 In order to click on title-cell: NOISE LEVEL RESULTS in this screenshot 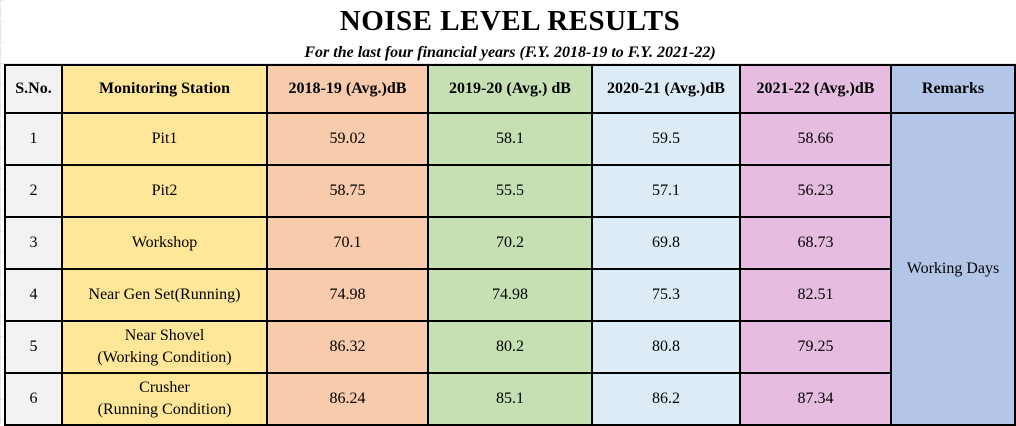, I will do `click(510, 21)`.